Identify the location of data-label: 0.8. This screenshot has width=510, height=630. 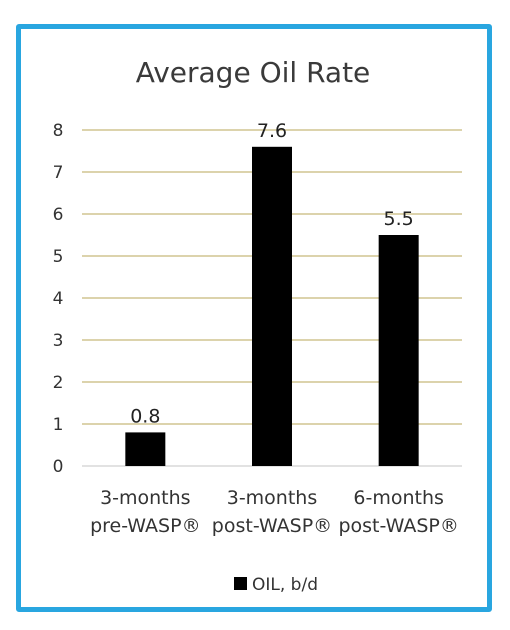
(145, 416).